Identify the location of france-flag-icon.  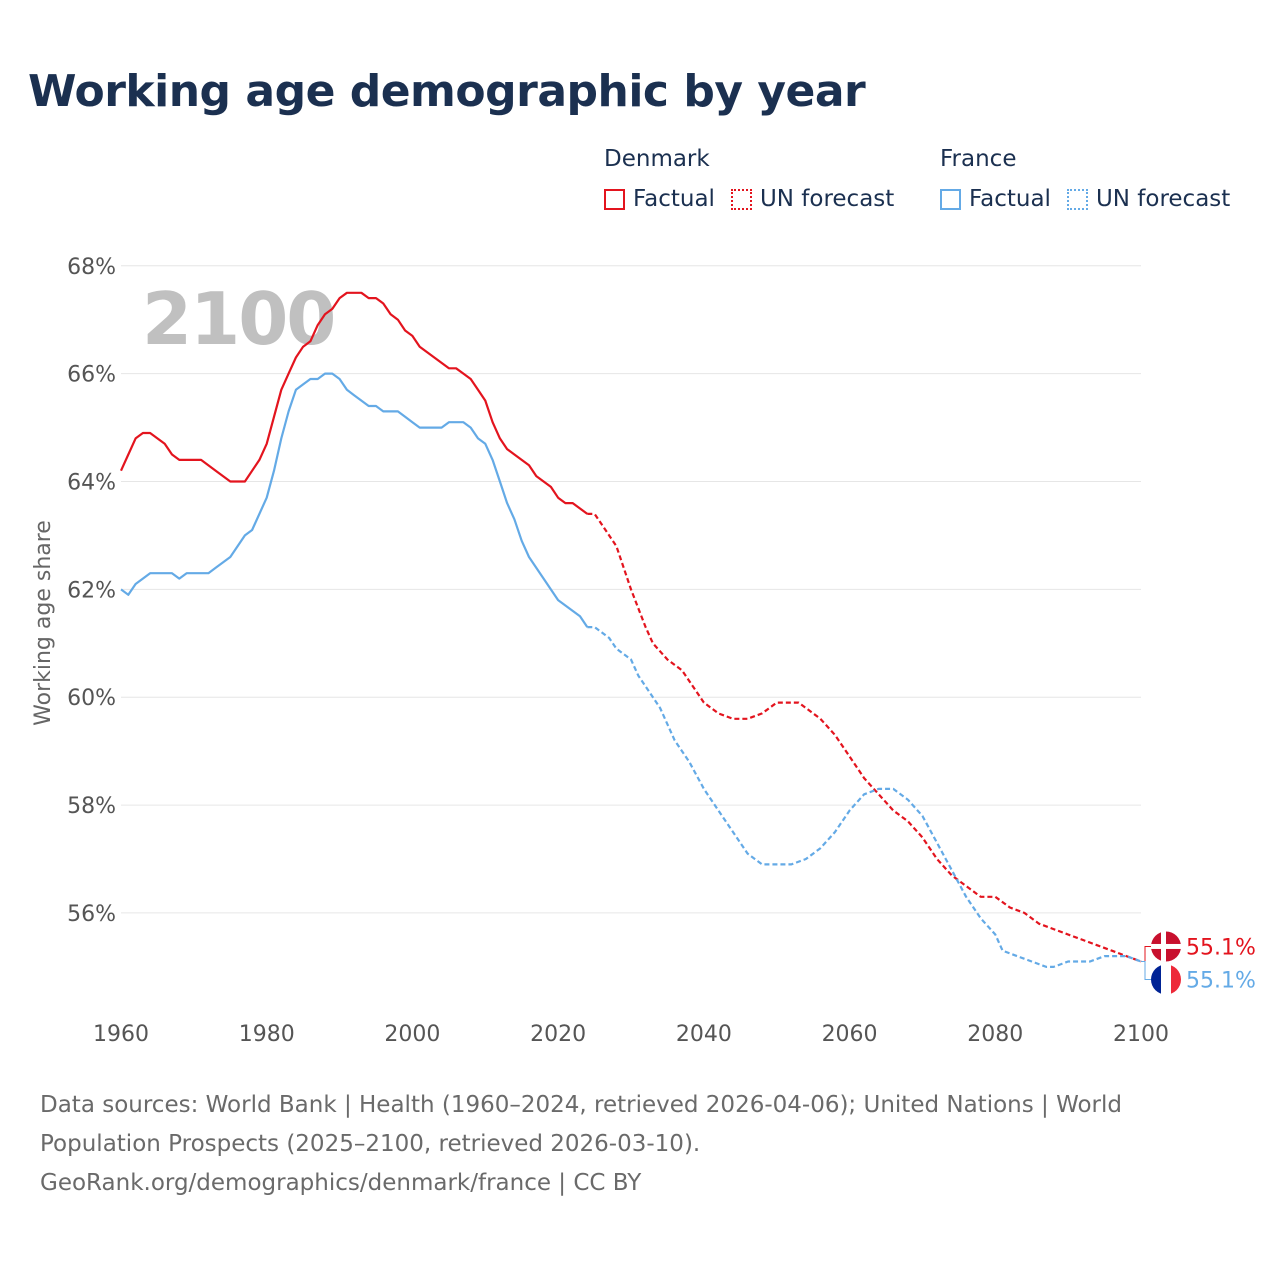
(1166, 979).